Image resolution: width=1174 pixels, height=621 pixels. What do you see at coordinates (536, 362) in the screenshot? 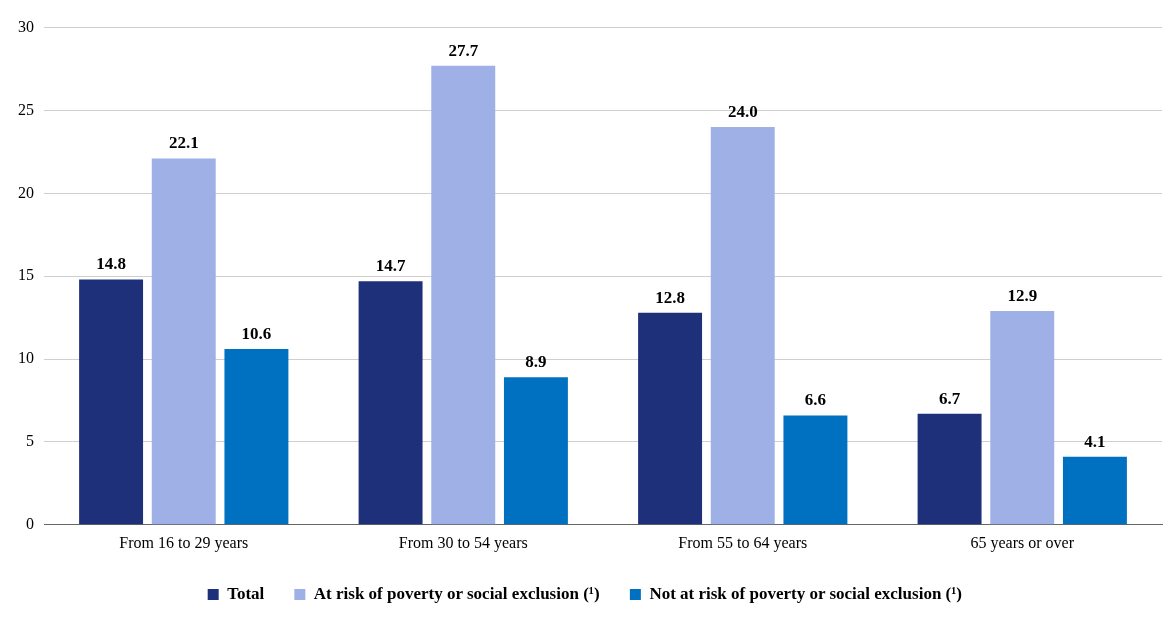
I see `data-label: 8.9` at bounding box center [536, 362].